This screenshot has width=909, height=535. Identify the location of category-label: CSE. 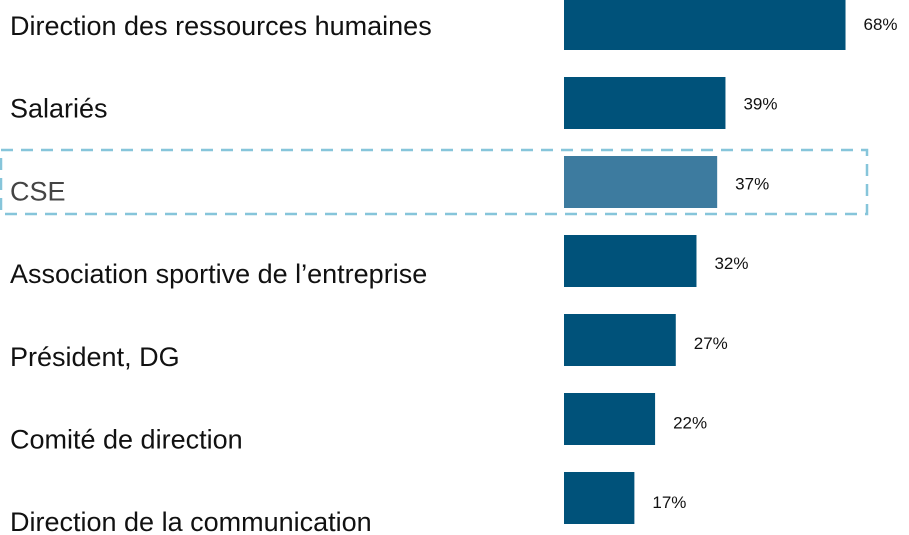
(38, 191).